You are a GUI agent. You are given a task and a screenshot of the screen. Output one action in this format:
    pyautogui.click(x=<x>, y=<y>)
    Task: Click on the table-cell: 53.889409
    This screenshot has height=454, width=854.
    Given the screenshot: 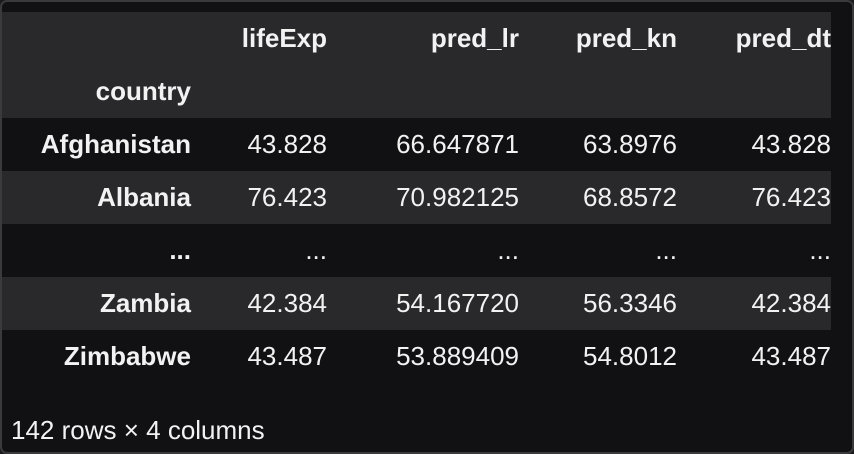 What is the action you would take?
    pyautogui.click(x=457, y=356)
    